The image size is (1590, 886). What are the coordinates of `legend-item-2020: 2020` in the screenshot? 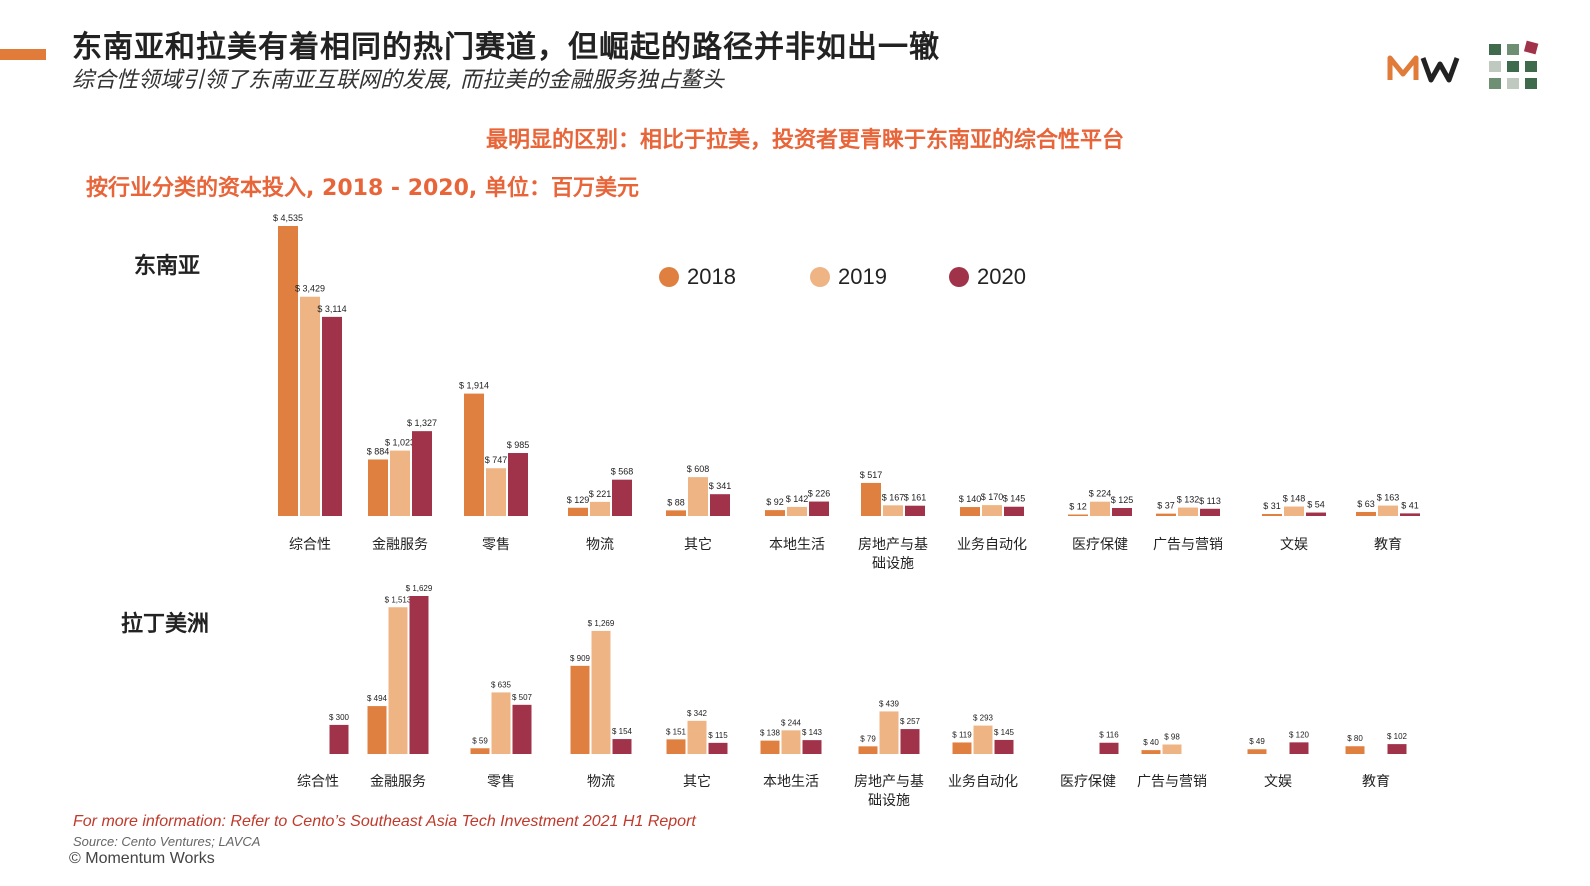 It's located at (987, 277).